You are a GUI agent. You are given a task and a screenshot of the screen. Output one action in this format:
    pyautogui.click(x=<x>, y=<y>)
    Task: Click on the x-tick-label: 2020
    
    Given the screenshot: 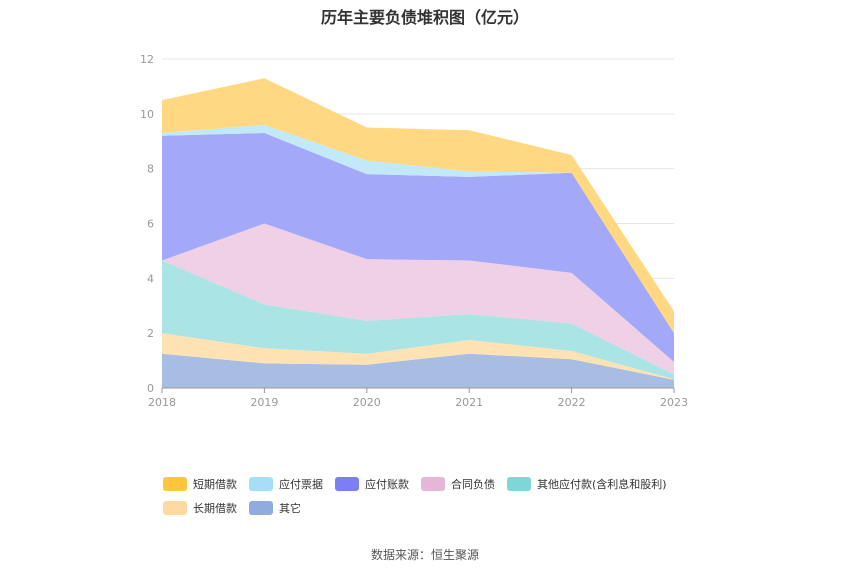 What is the action you would take?
    pyautogui.click(x=367, y=402)
    